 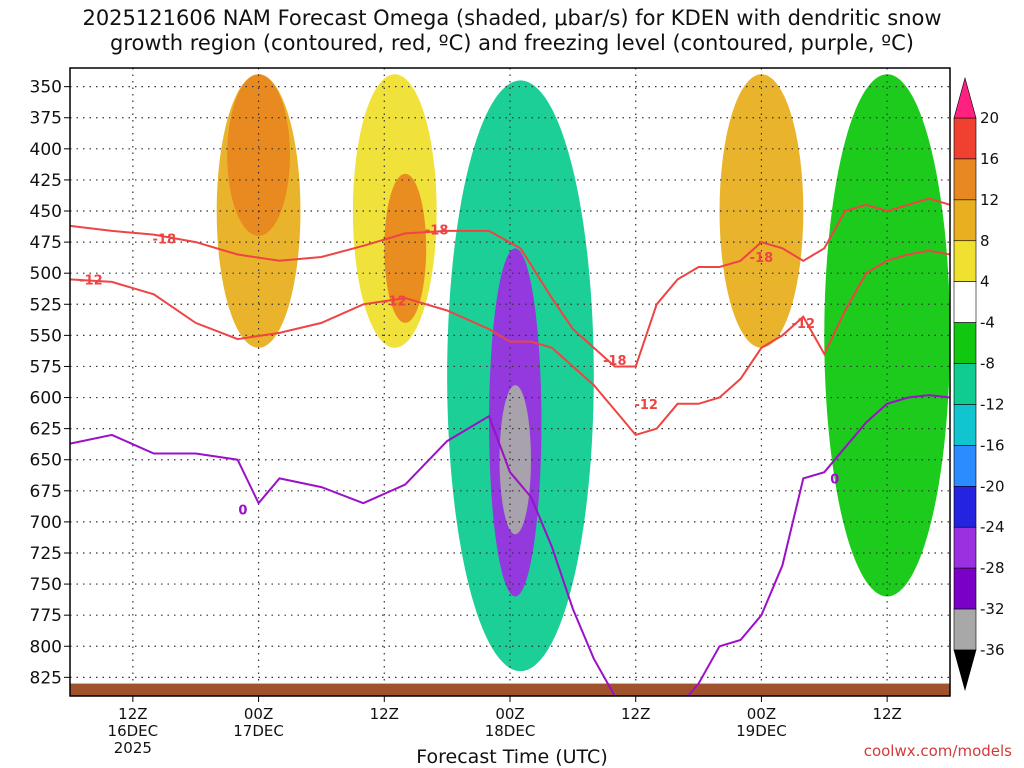 What do you see at coordinates (937, 751) in the screenshot?
I see `credit-link: coolwx.com/models` at bounding box center [937, 751].